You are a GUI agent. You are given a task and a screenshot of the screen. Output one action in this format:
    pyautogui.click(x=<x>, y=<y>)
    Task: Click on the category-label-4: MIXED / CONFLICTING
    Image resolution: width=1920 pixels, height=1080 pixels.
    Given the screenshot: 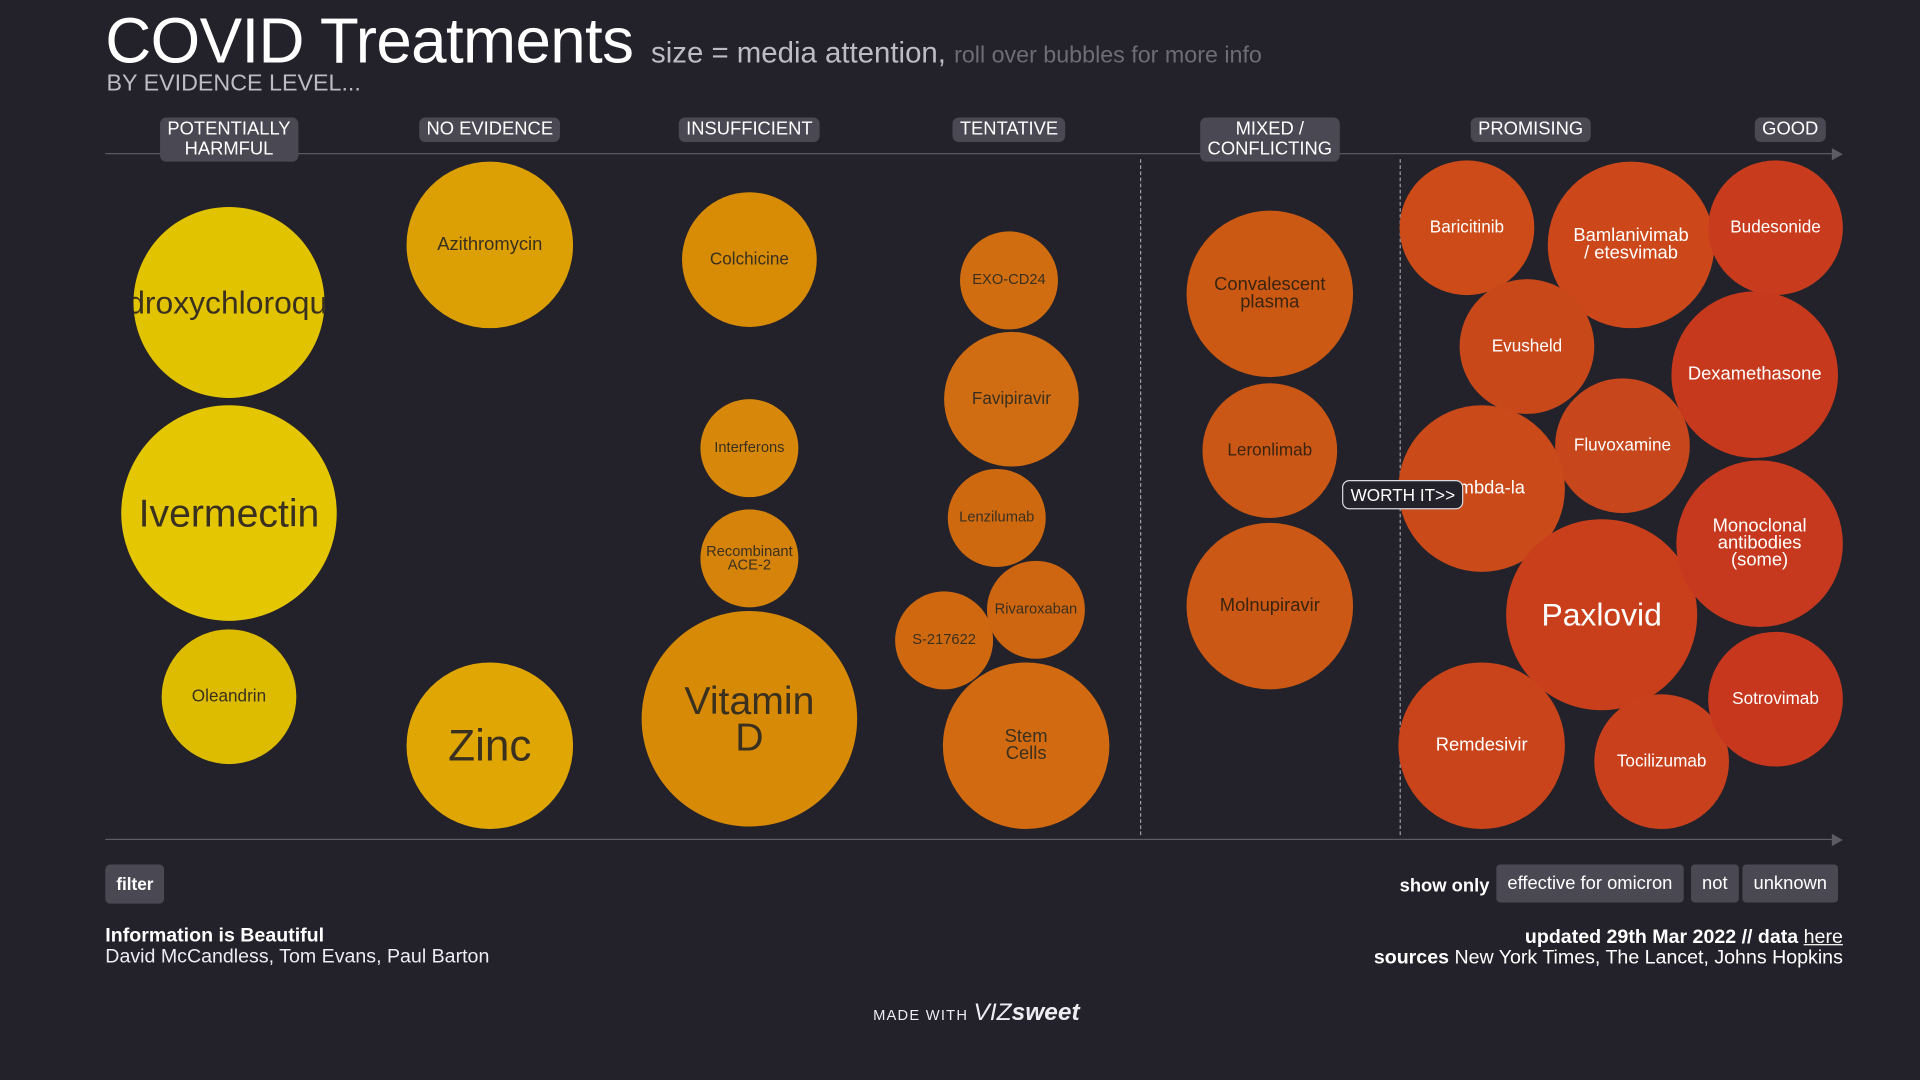 What is the action you would take?
    pyautogui.click(x=1270, y=139)
    